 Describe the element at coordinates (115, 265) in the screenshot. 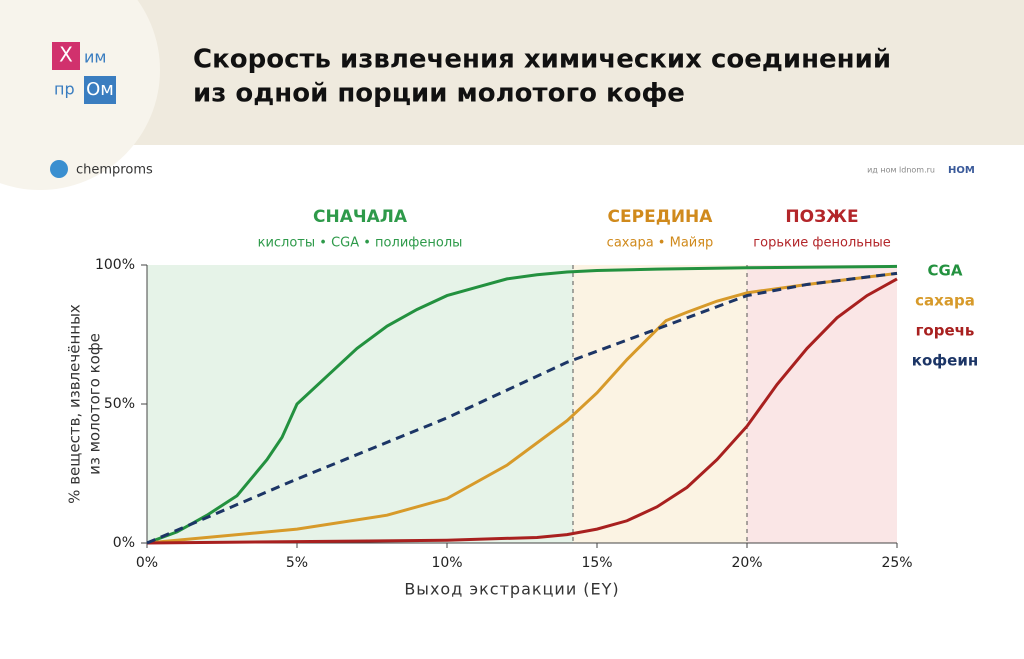

I see `y-tick-label: 100%` at that location.